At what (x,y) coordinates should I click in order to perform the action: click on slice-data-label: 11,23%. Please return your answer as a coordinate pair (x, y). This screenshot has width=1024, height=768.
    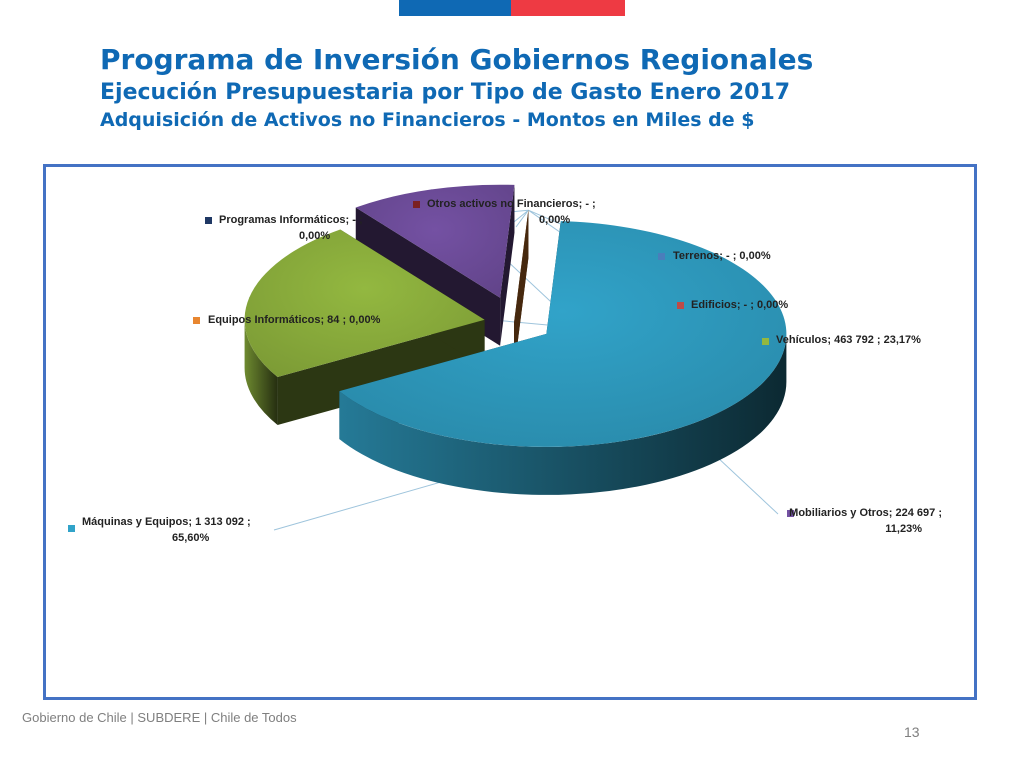
    Looking at the image, I should click on (903, 529).